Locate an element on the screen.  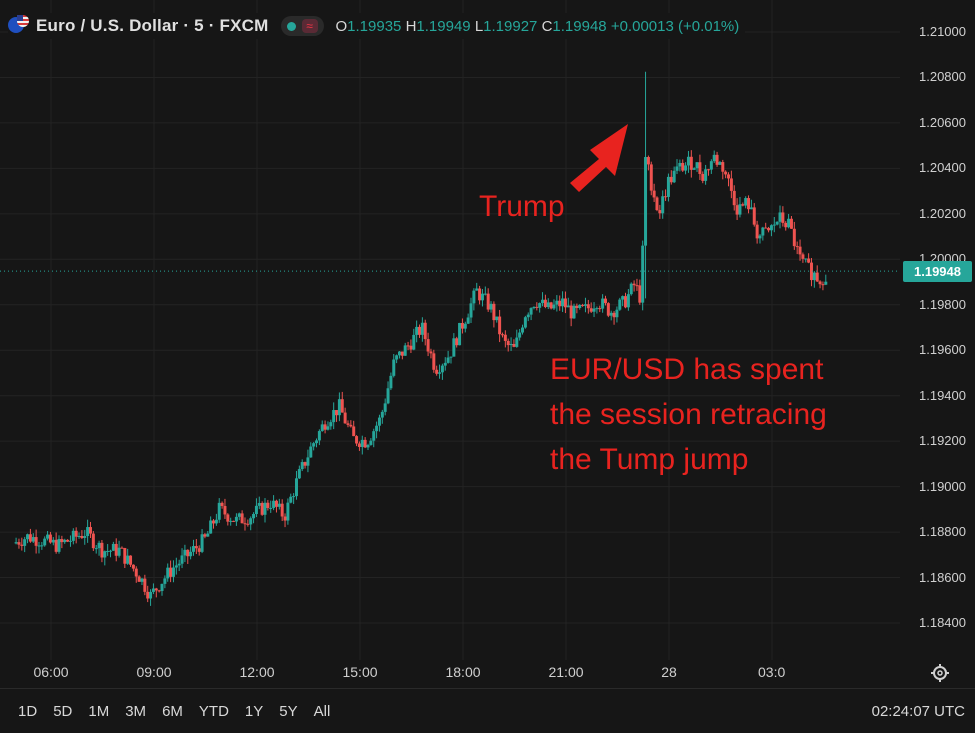
range-button-1m: 1M is located at coordinates (99, 711).